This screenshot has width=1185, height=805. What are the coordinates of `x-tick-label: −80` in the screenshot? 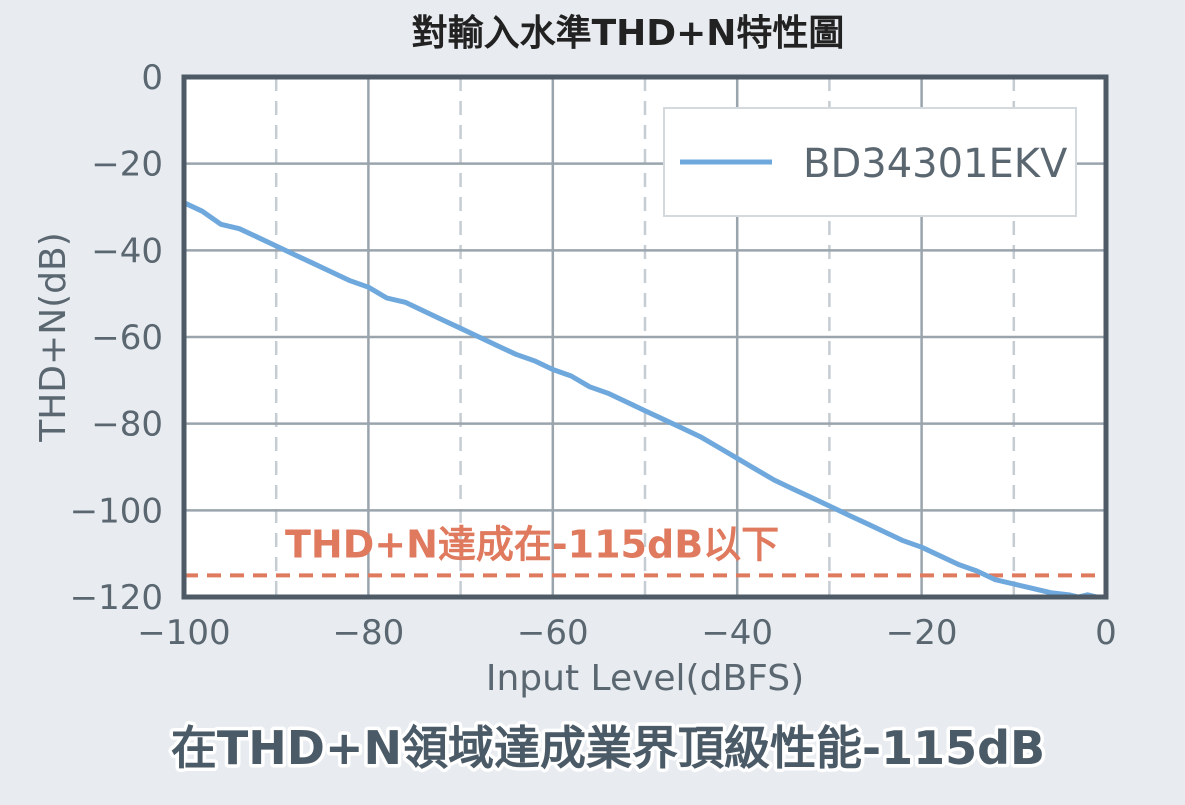 It's located at (369, 633).